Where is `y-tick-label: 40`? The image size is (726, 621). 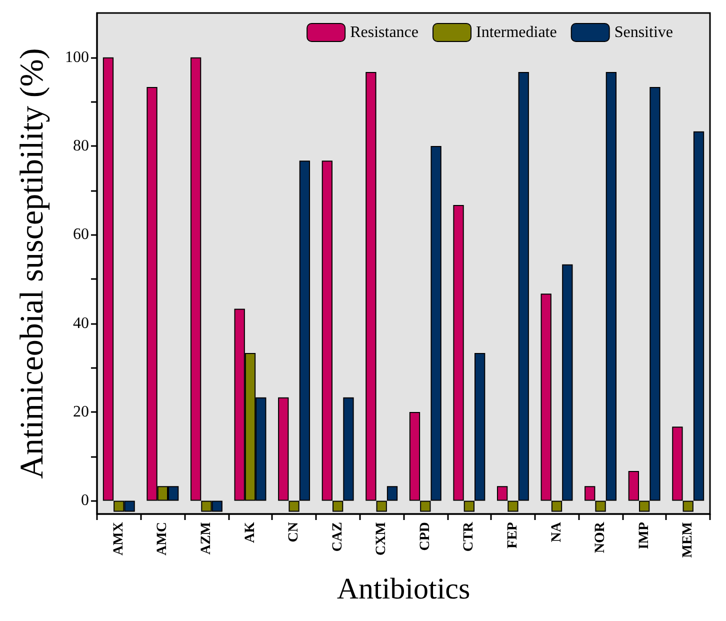 y-tick-label: 40 is located at coordinates (81, 323).